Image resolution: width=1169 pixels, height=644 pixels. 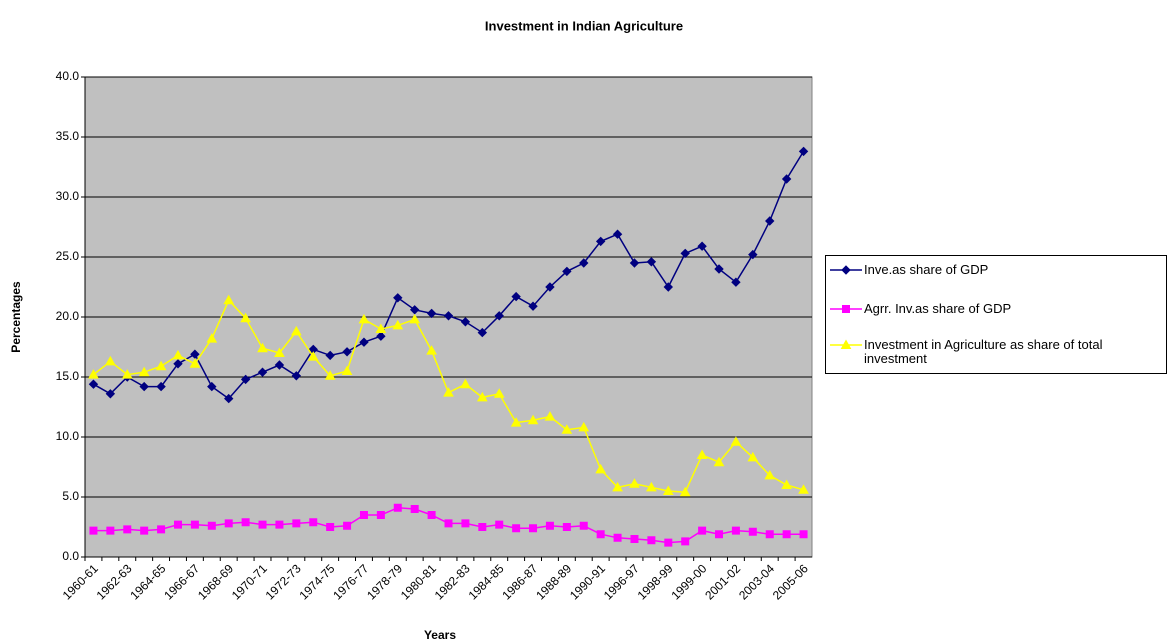 I want to click on x-tick-label: 1986-87, so click(x=519, y=581).